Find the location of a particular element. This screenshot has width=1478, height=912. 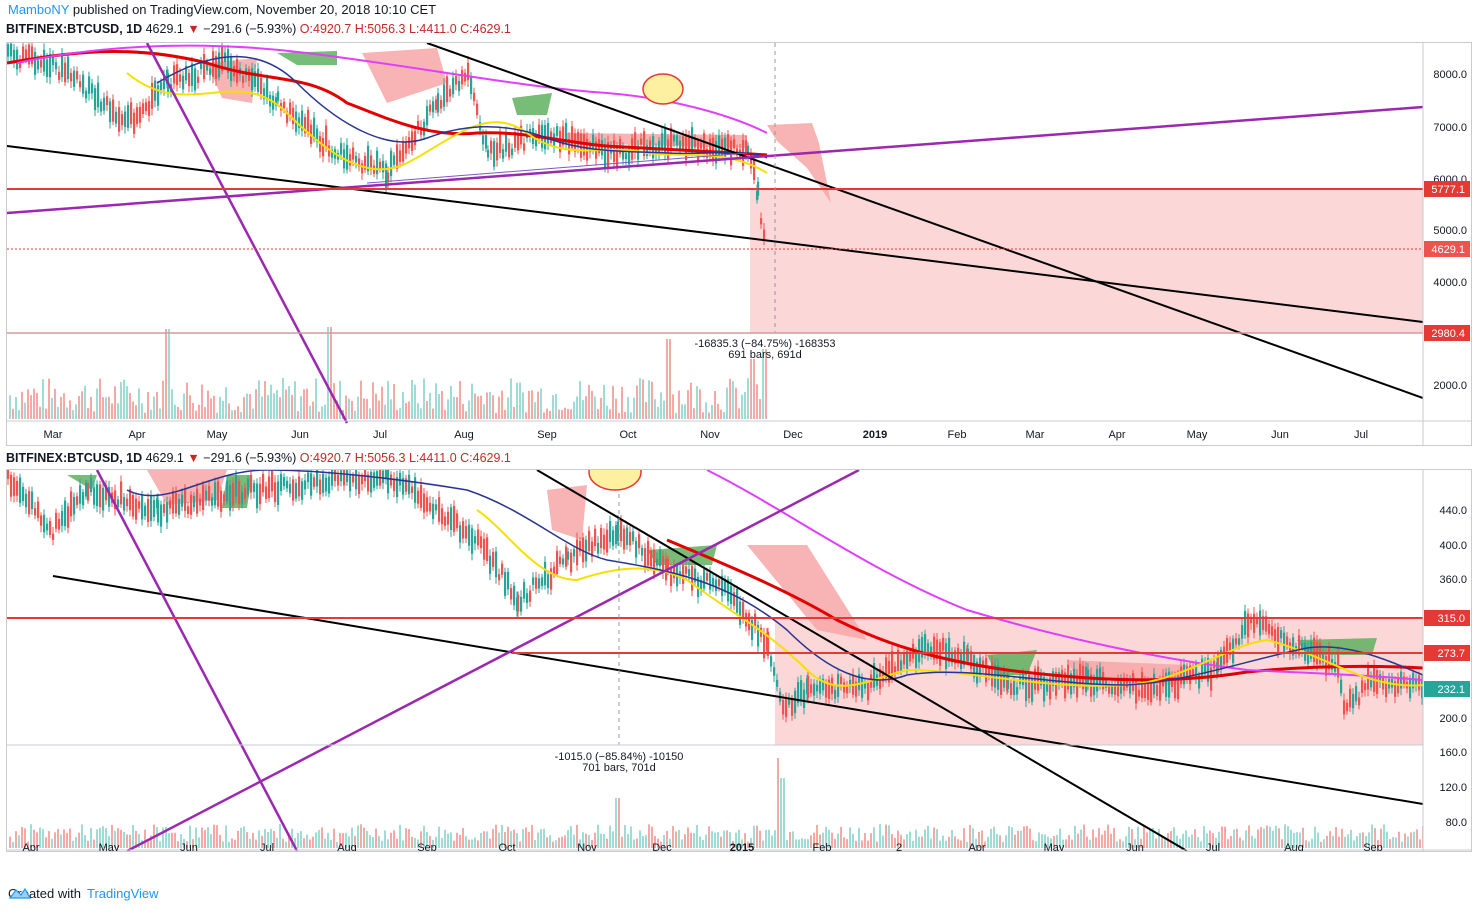

last-price: 4629.1 is located at coordinates (164, 458).